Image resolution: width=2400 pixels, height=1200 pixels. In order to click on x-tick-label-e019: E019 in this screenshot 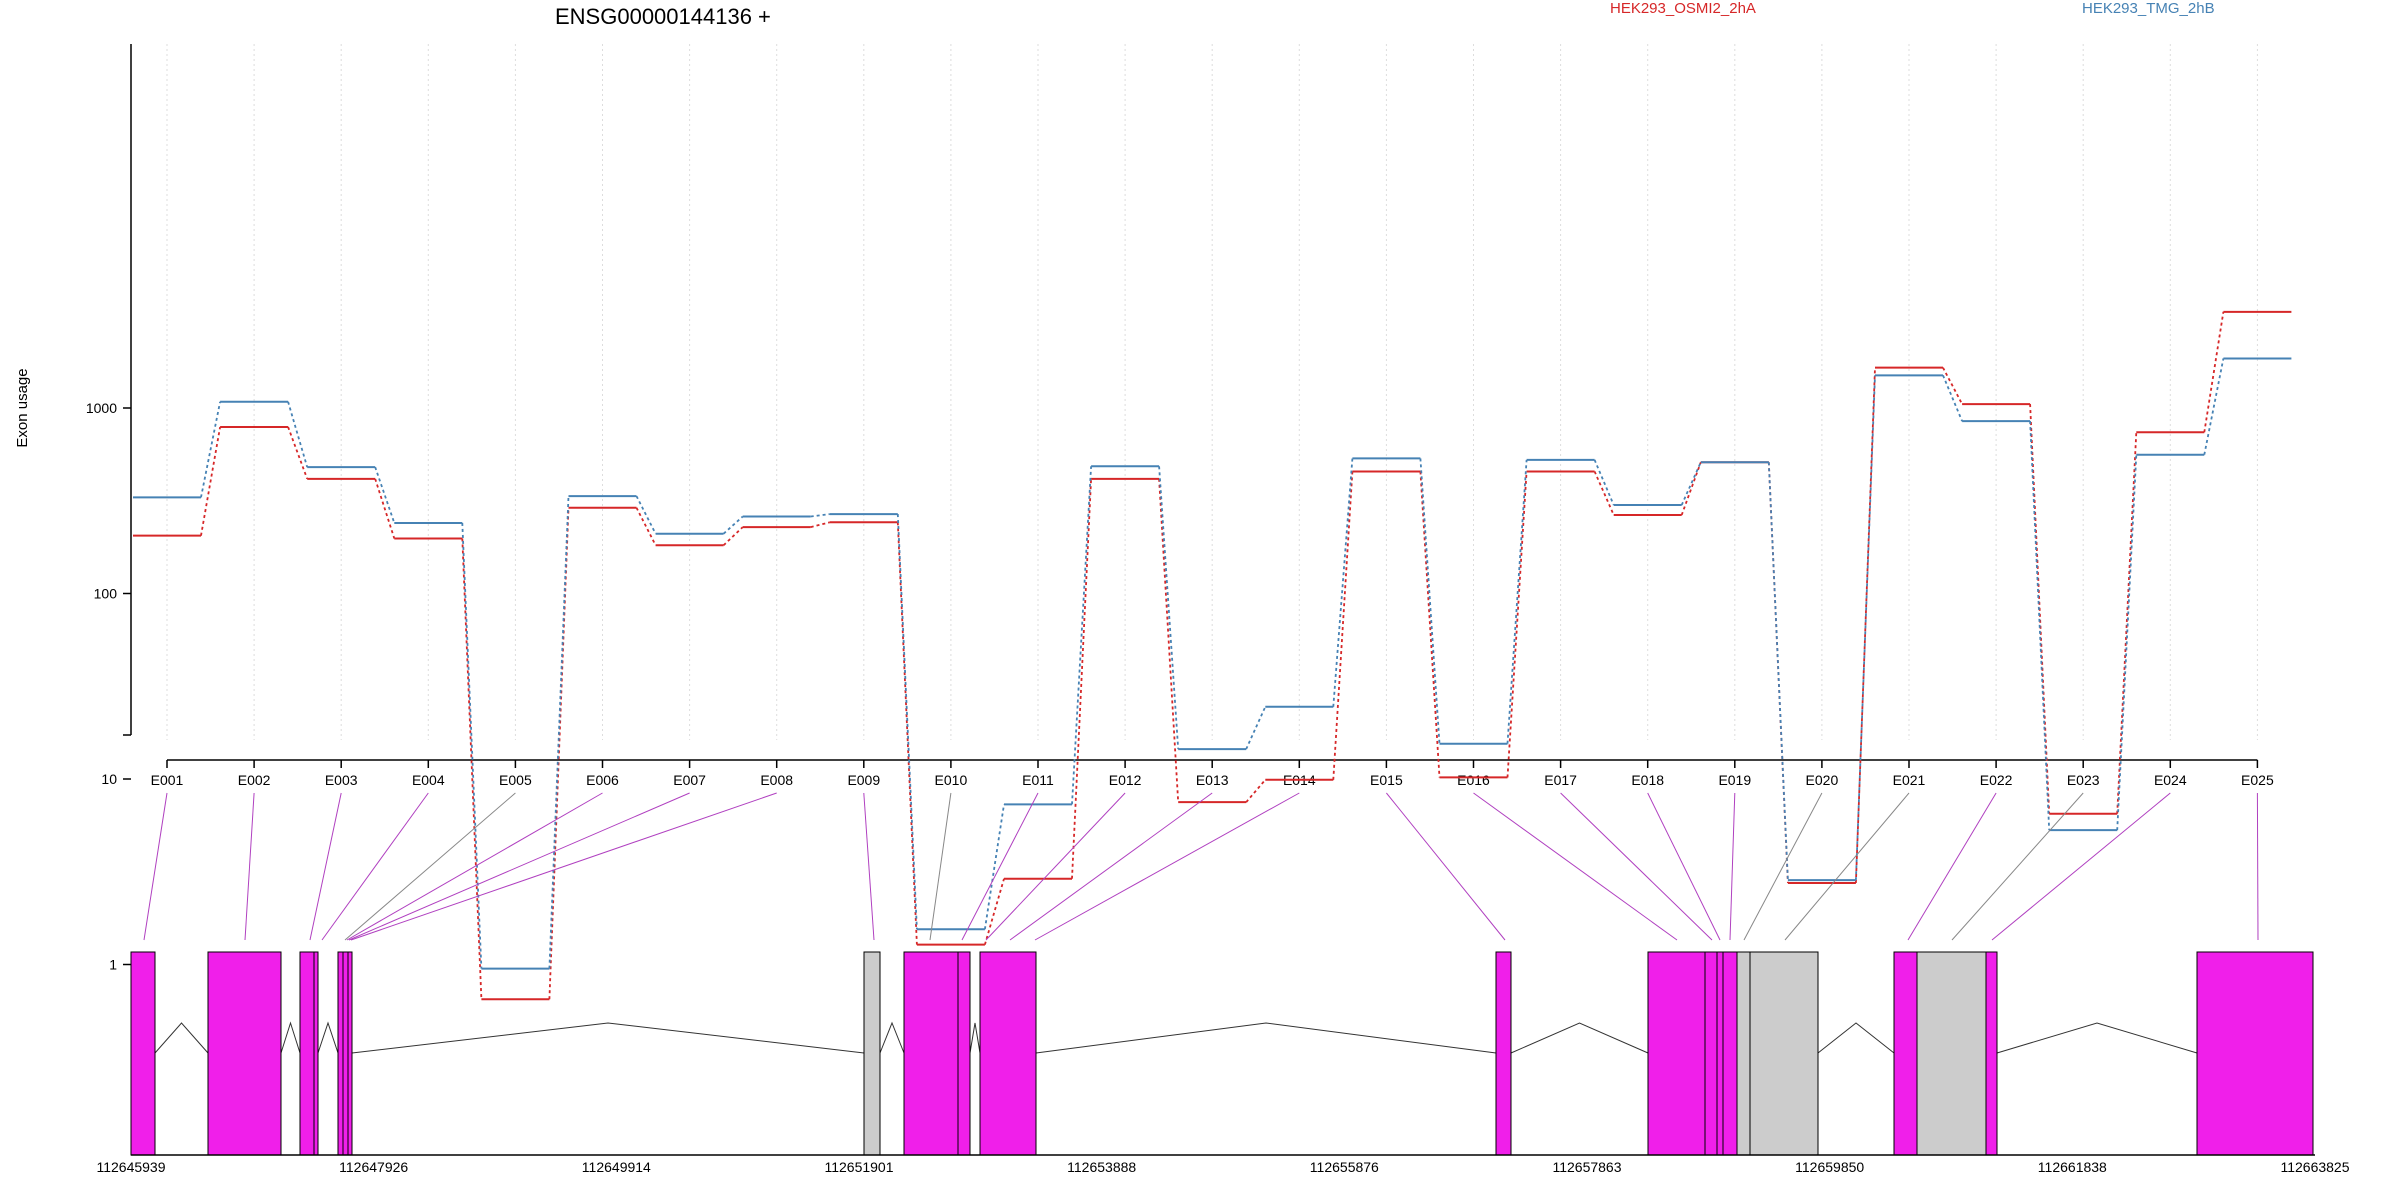, I will do `click(1734, 780)`.